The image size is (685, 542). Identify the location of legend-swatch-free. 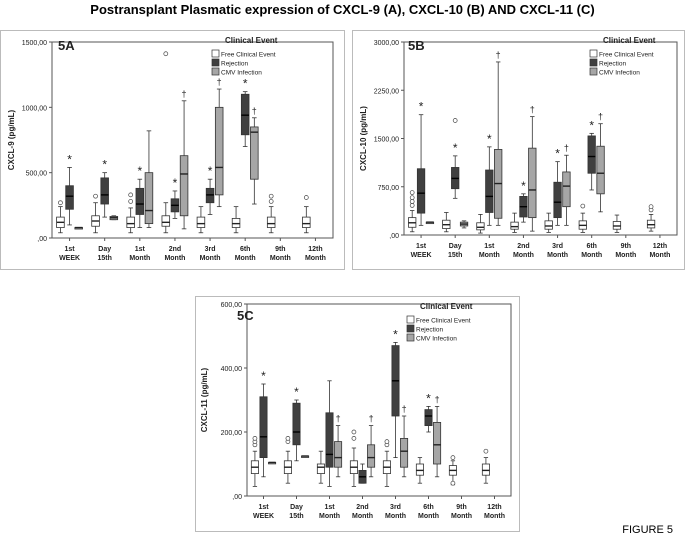
(215, 53).